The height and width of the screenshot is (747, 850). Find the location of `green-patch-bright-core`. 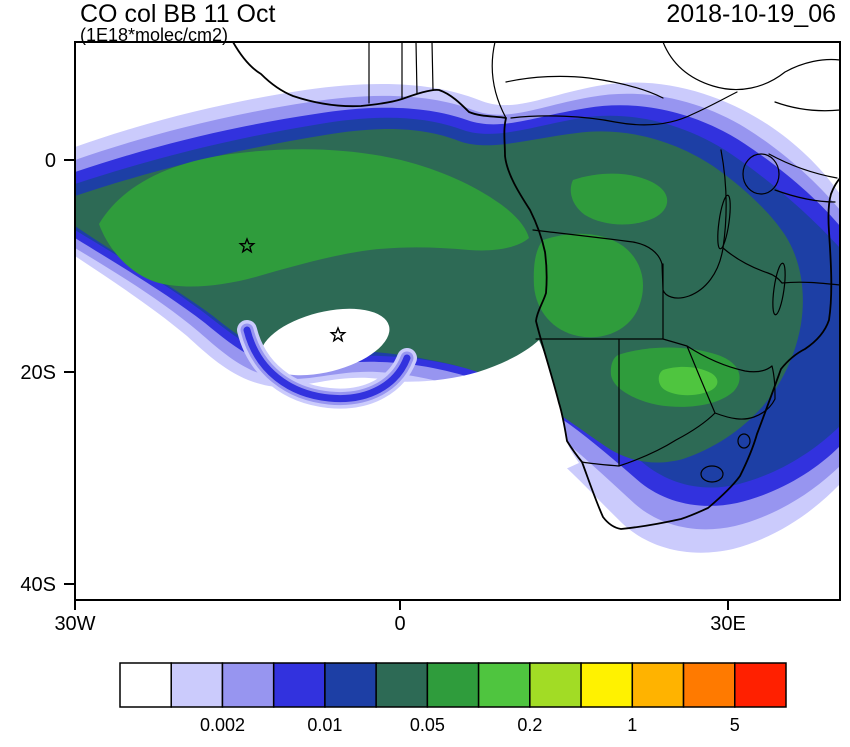

green-patch-bright-core is located at coordinates (688, 381).